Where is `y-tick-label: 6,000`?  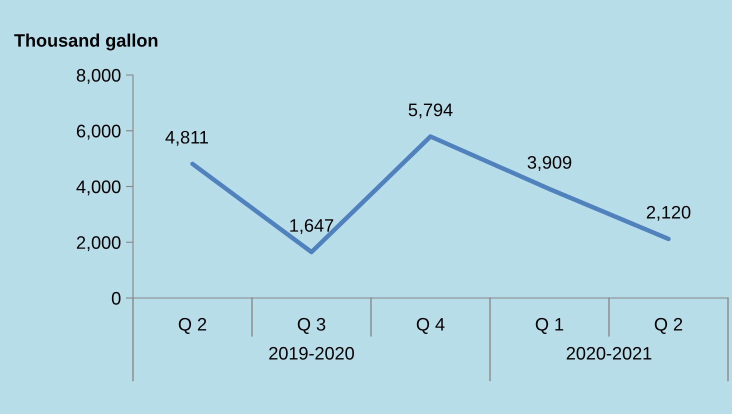 y-tick-label: 6,000 is located at coordinates (98, 132).